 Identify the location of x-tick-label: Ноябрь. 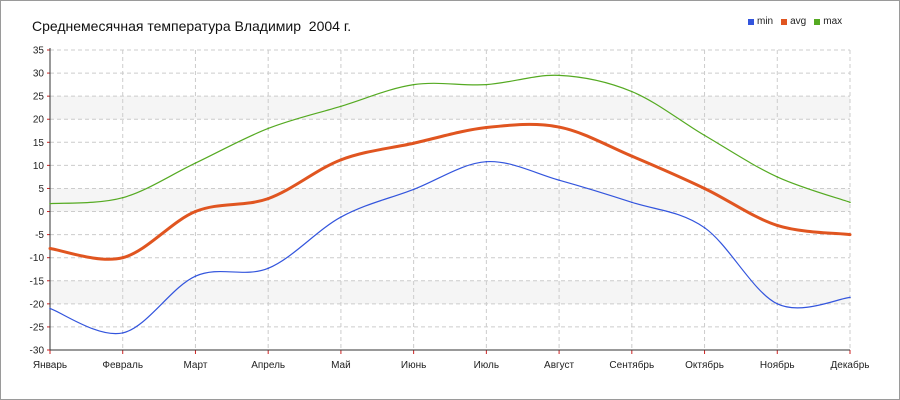
(777, 365).